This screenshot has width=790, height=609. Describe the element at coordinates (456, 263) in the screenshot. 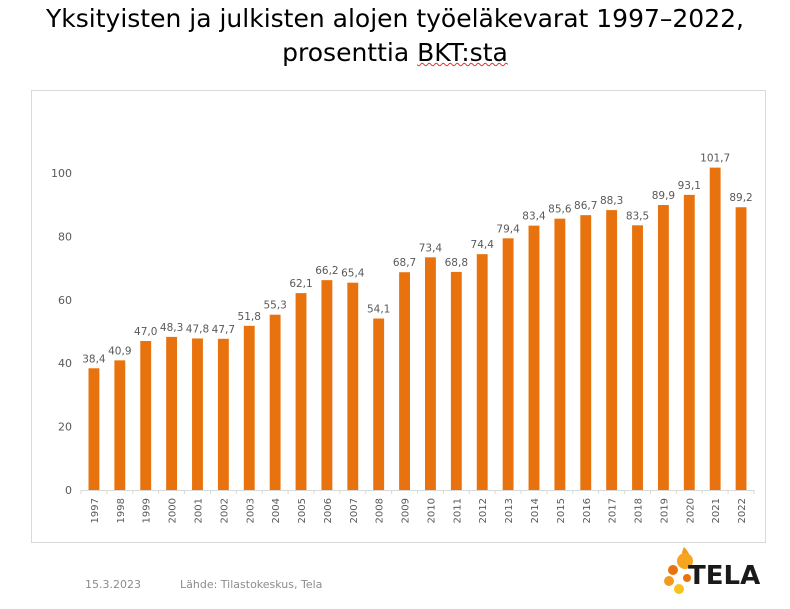

I see `data-label: 68,8` at that location.